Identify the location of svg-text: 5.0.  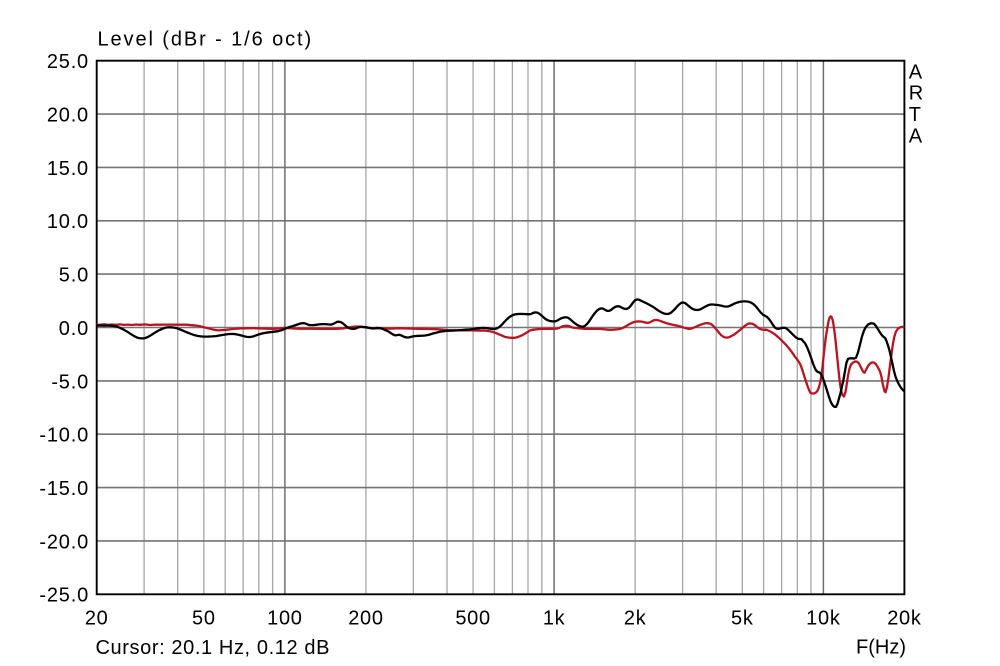
(74, 276).